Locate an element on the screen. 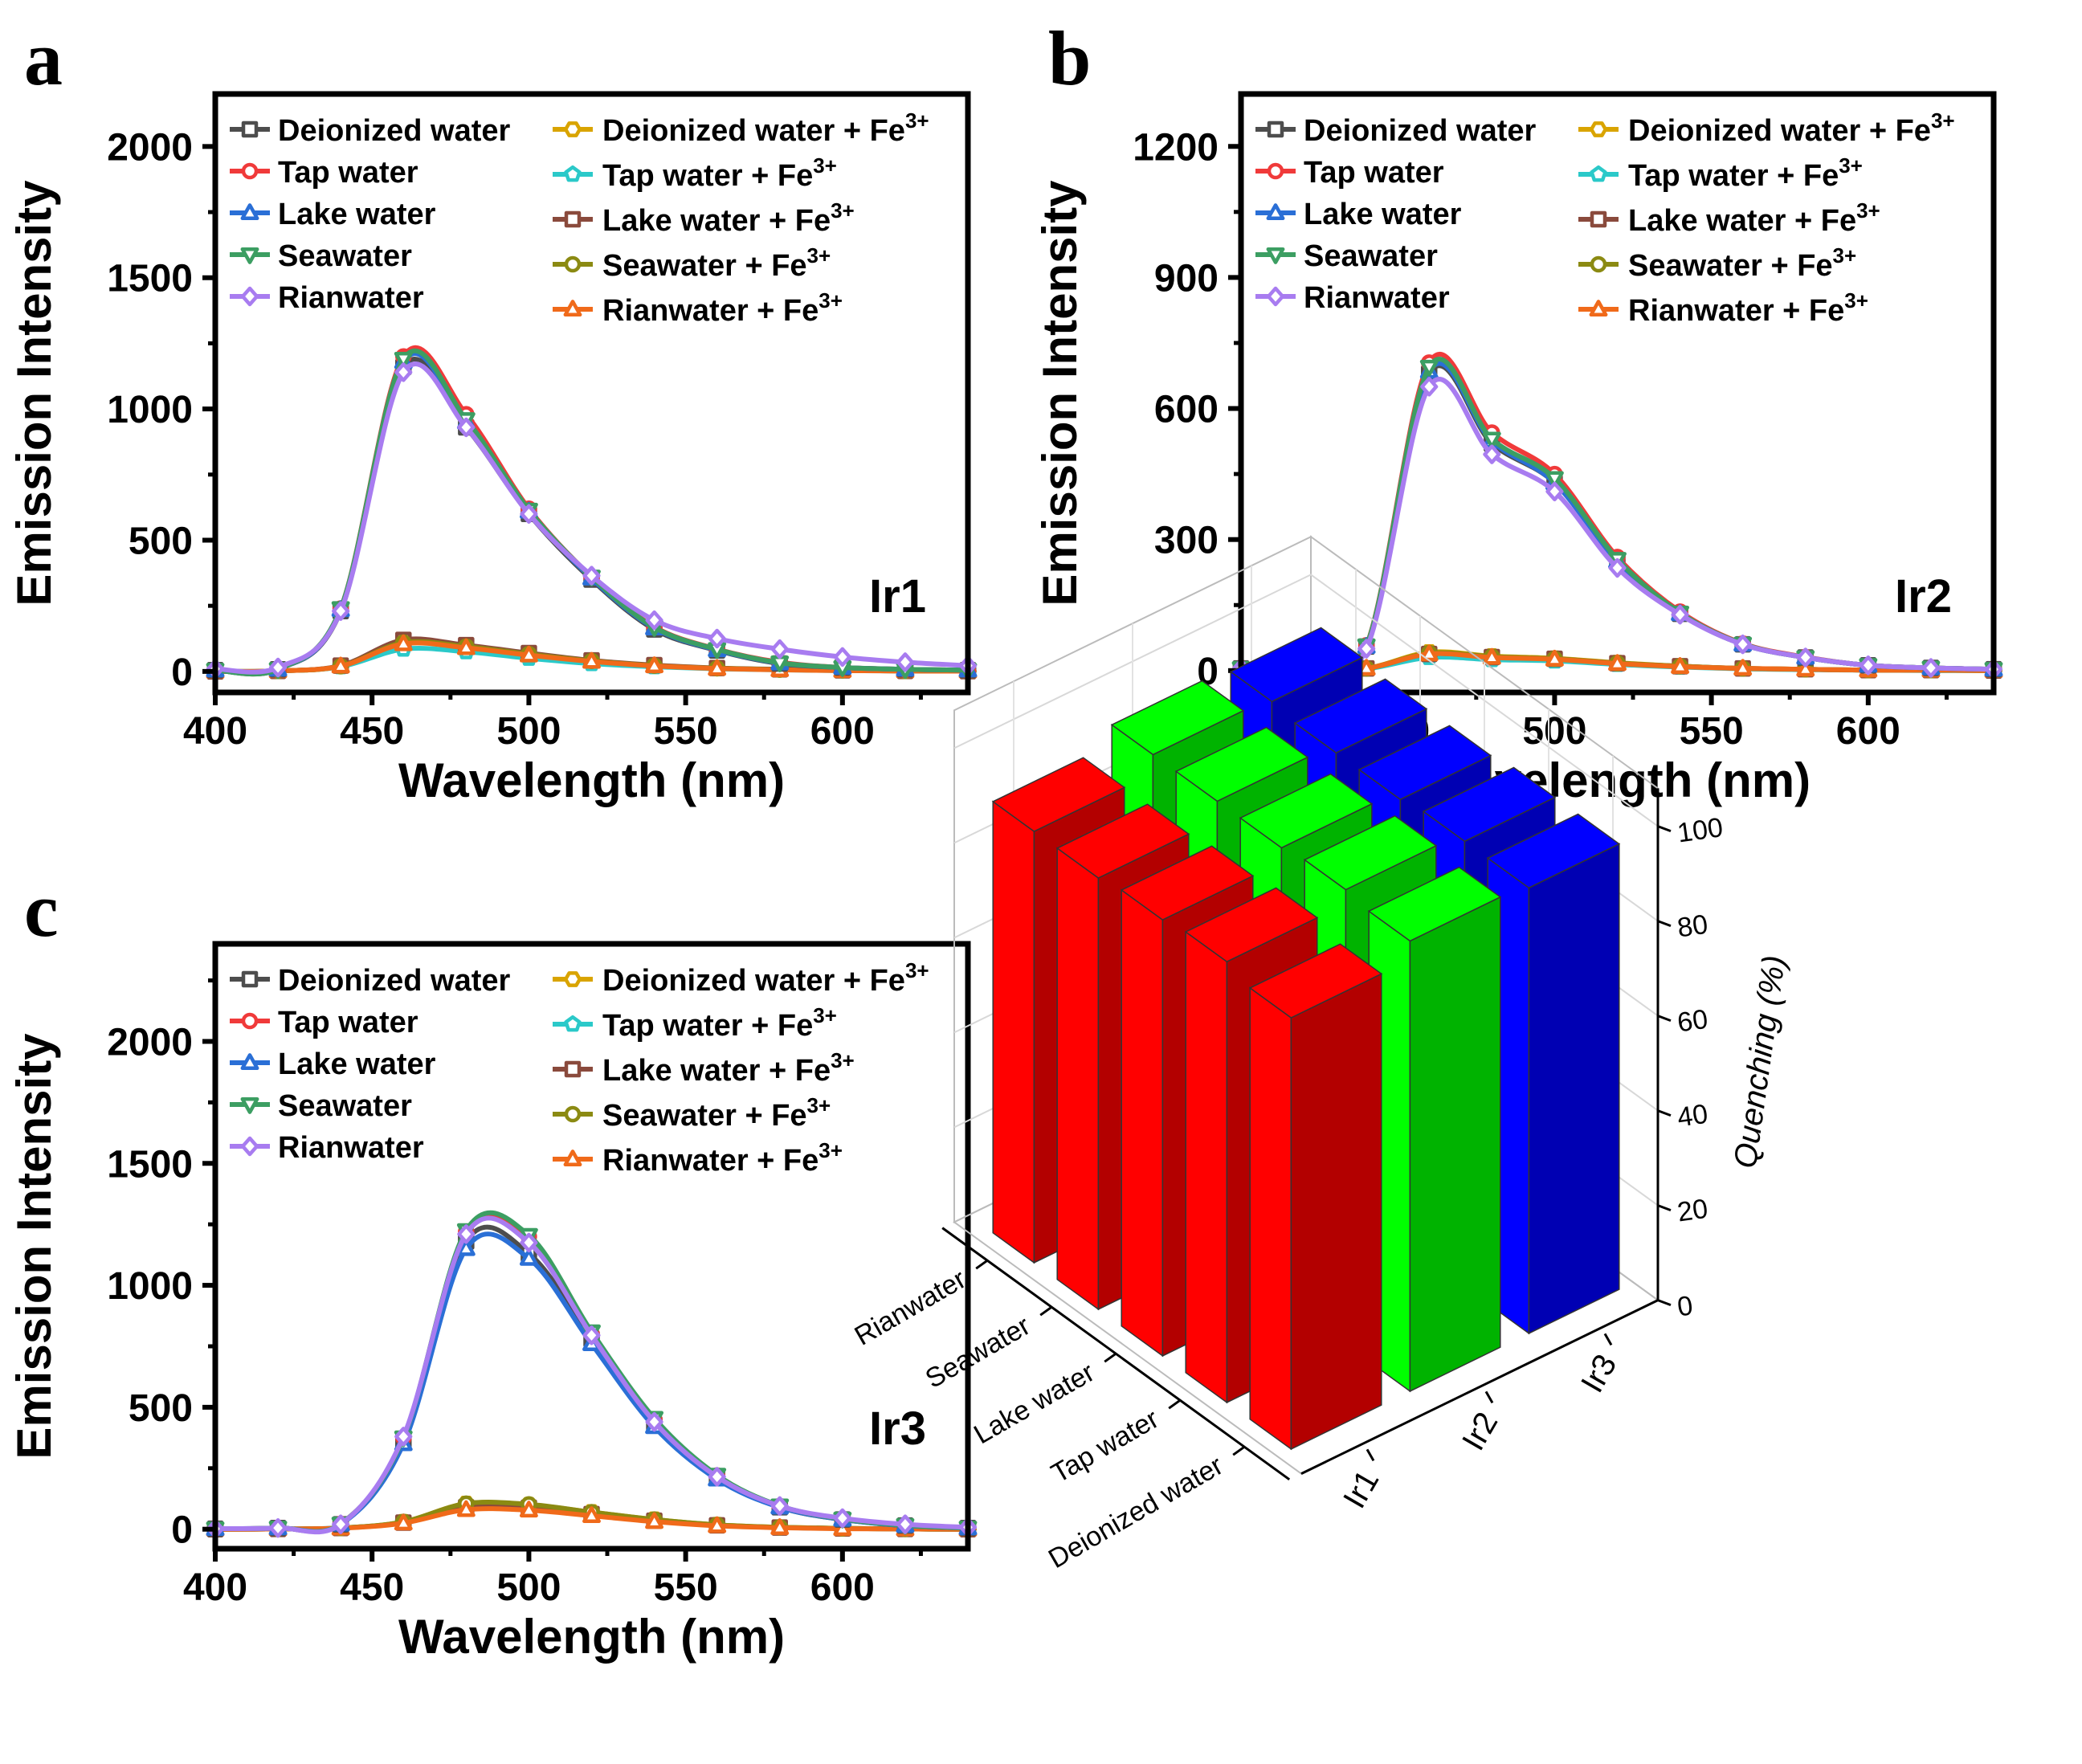 This screenshot has height=1764, width=2082. group-axis is located at coordinates (1479, 1387).